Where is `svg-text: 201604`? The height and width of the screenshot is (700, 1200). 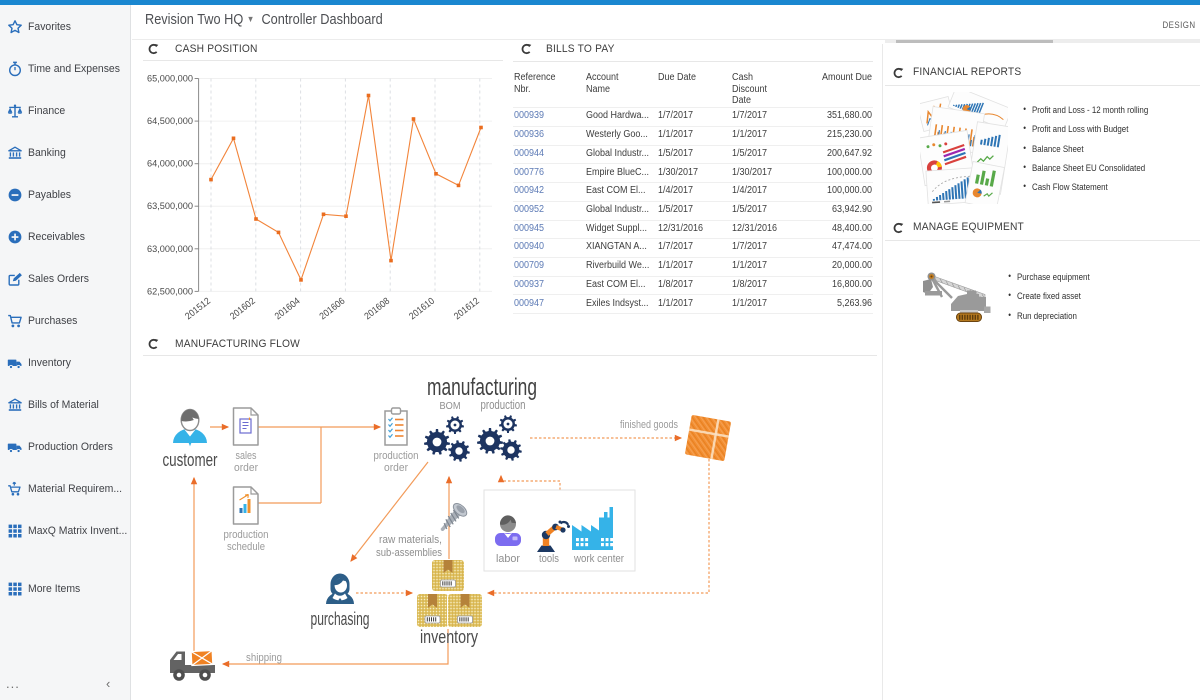 svg-text: 201604 is located at coordinates (288, 309).